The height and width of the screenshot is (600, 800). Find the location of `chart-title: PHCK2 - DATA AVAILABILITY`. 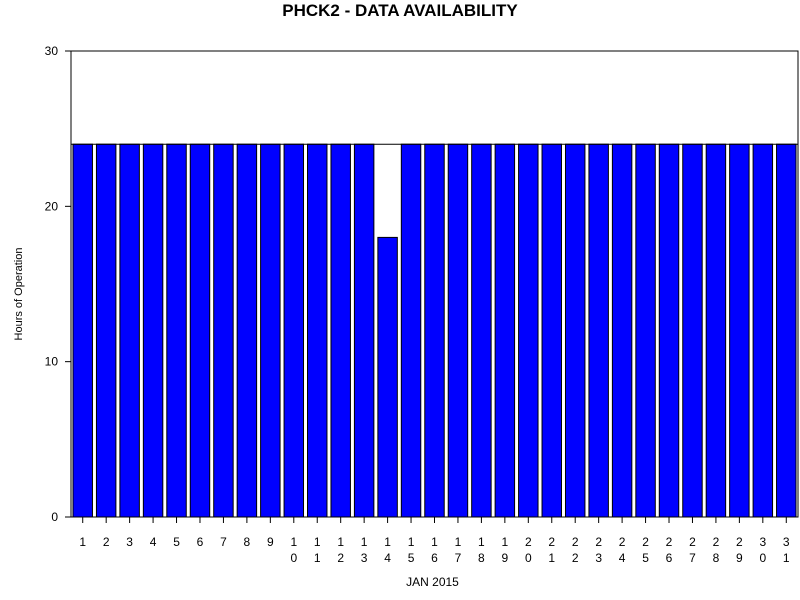

chart-title: PHCK2 - DATA AVAILABILITY is located at coordinates (400, 10).